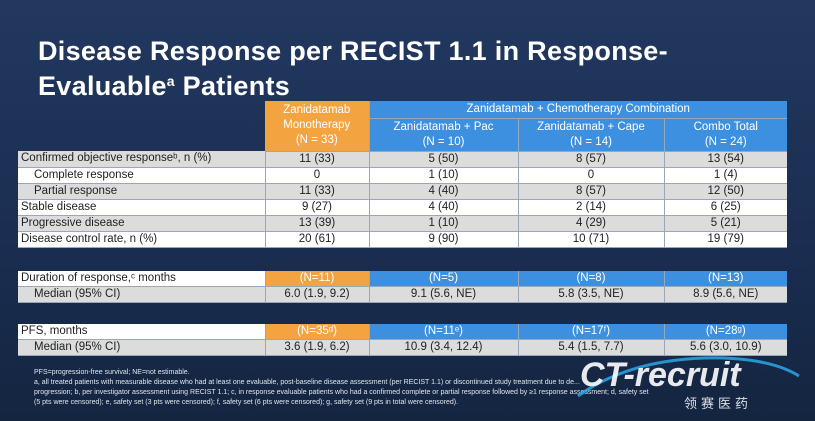 This screenshot has width=815, height=421. What do you see at coordinates (725, 347) in the screenshot?
I see `pfs-median-total: 5.6 (3.0, 10.9)` at bounding box center [725, 347].